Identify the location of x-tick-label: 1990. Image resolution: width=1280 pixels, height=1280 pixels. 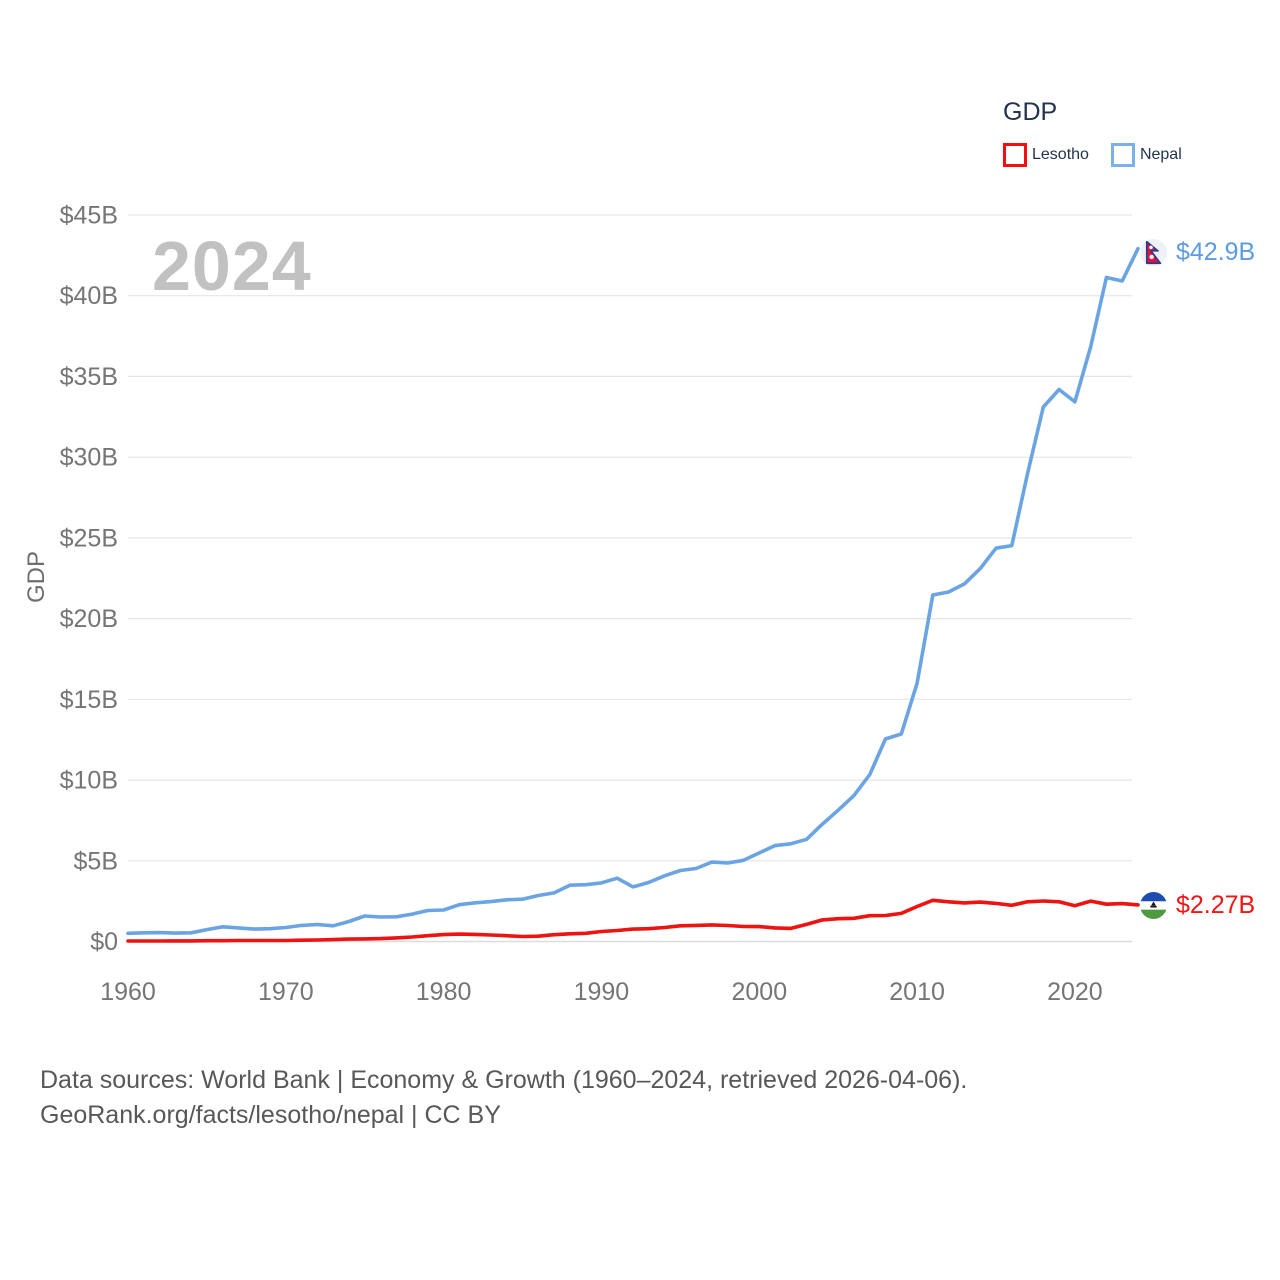
(602, 992).